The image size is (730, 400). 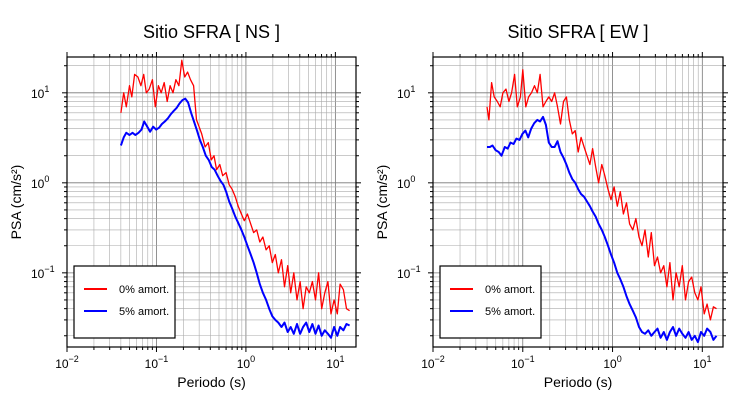 I want to click on chart-title: Sitio SFRA [ EW ], so click(x=577, y=32).